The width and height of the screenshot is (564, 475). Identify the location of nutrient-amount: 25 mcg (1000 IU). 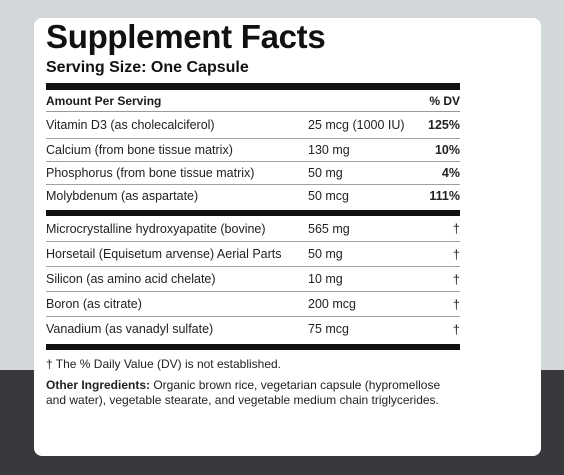
(356, 125).